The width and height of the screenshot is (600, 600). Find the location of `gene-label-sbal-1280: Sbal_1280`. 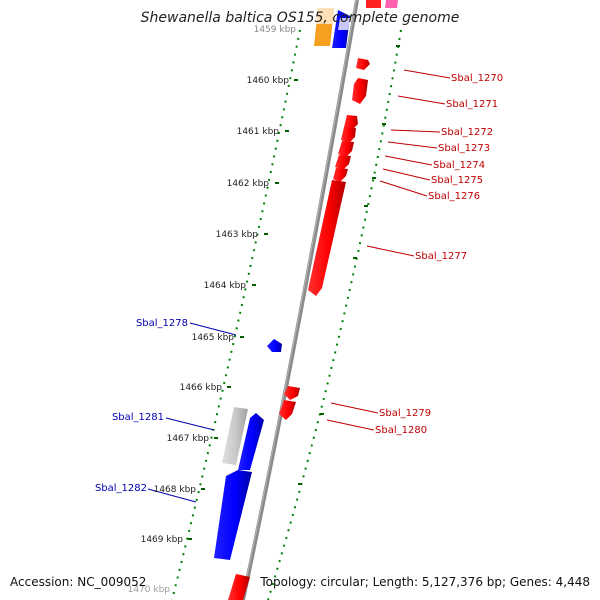

gene-label-sbal-1280: Sbal_1280 is located at coordinates (401, 430).